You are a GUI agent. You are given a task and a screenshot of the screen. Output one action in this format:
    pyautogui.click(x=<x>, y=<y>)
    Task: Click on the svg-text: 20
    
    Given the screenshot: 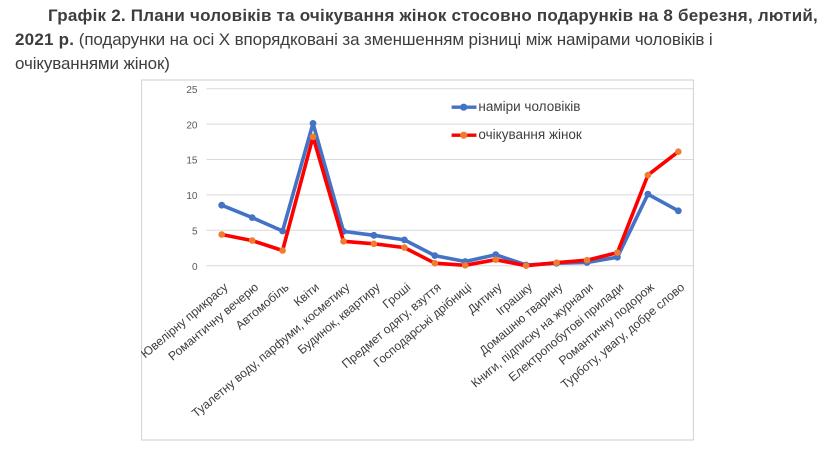 What is the action you would take?
    pyautogui.click(x=192, y=125)
    